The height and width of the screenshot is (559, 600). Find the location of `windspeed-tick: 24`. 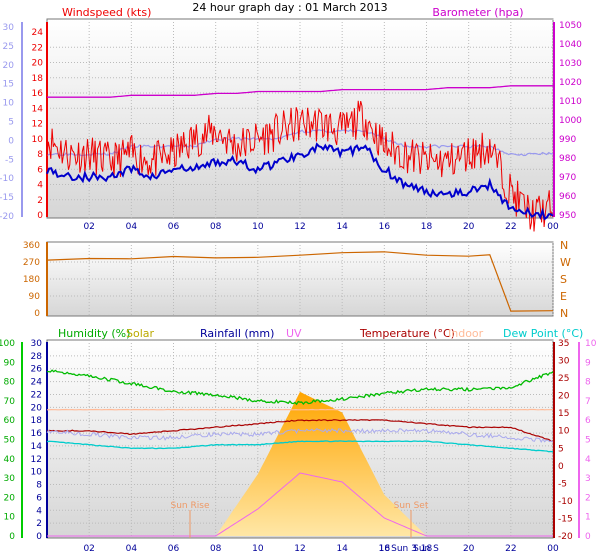

windspeed-tick: 24 is located at coordinates (38, 33).